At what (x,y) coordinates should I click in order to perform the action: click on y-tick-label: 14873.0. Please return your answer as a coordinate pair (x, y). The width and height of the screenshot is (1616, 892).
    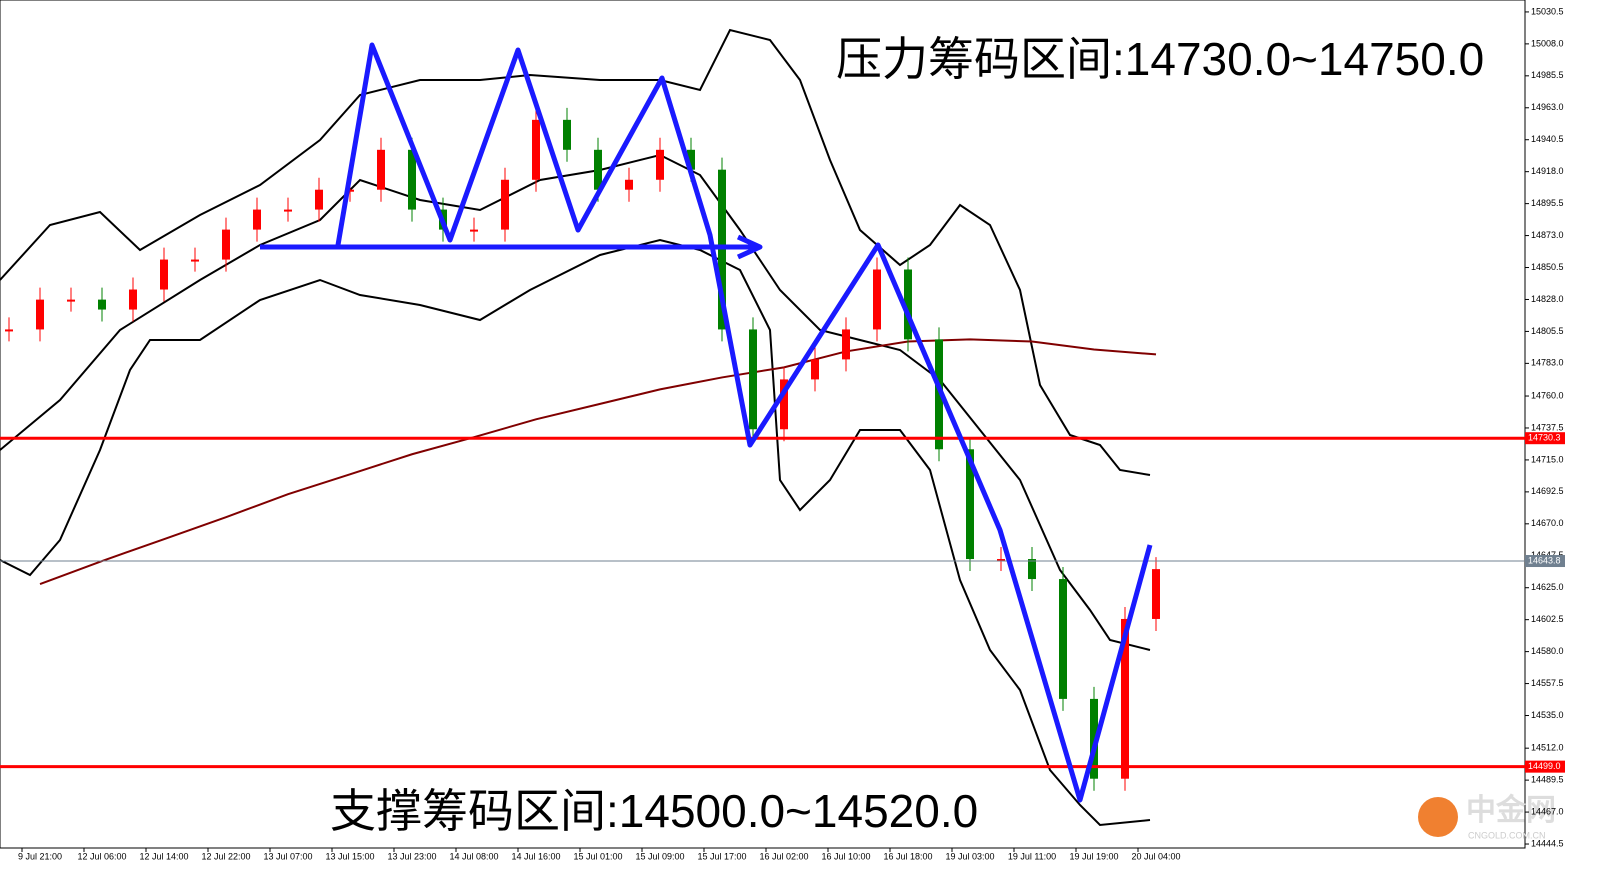
    Looking at the image, I should click on (1547, 235).